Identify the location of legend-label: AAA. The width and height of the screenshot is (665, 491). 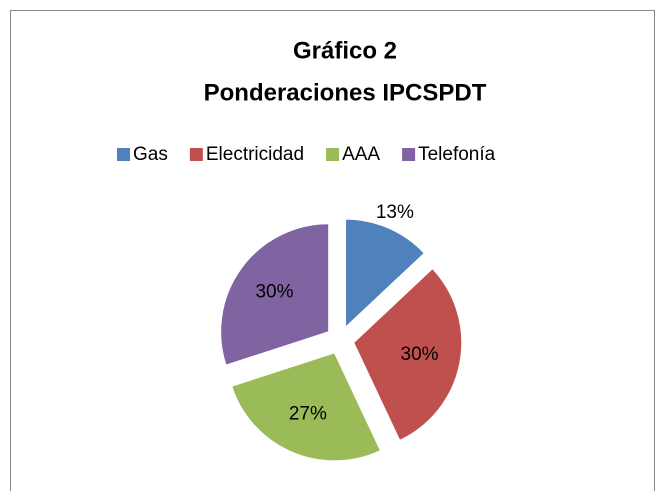
(361, 154).